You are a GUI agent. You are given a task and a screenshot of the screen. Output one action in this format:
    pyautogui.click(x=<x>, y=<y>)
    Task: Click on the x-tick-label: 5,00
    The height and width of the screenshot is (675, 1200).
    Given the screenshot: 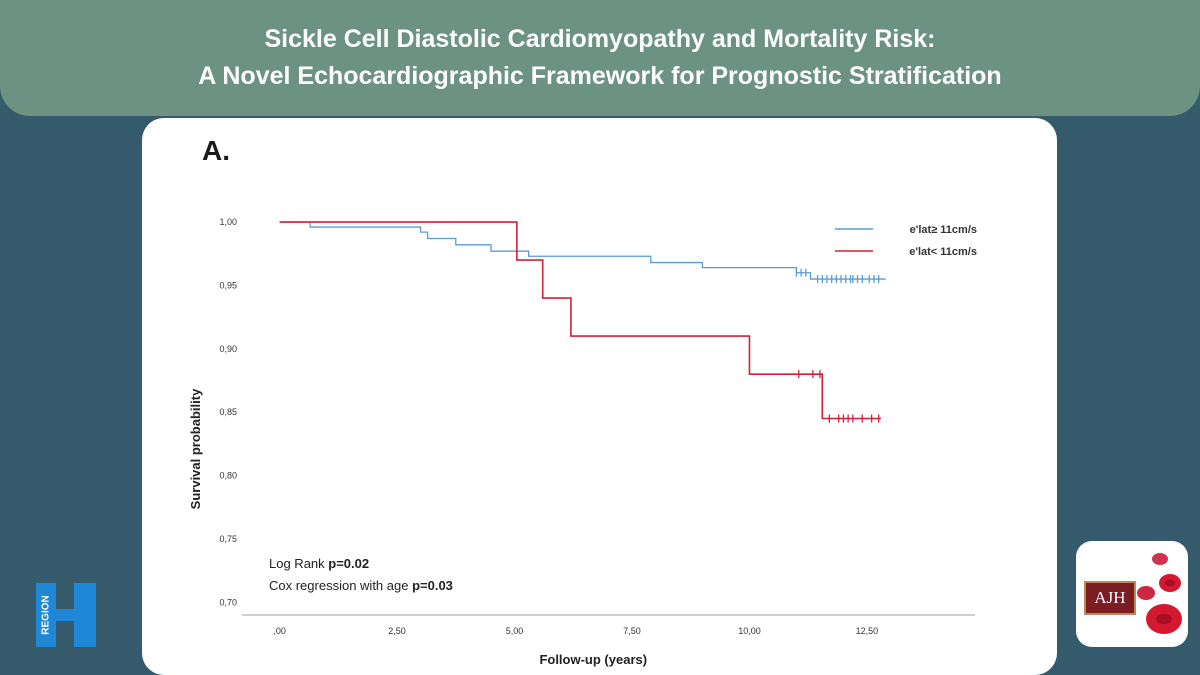 What is the action you would take?
    pyautogui.click(x=515, y=631)
    